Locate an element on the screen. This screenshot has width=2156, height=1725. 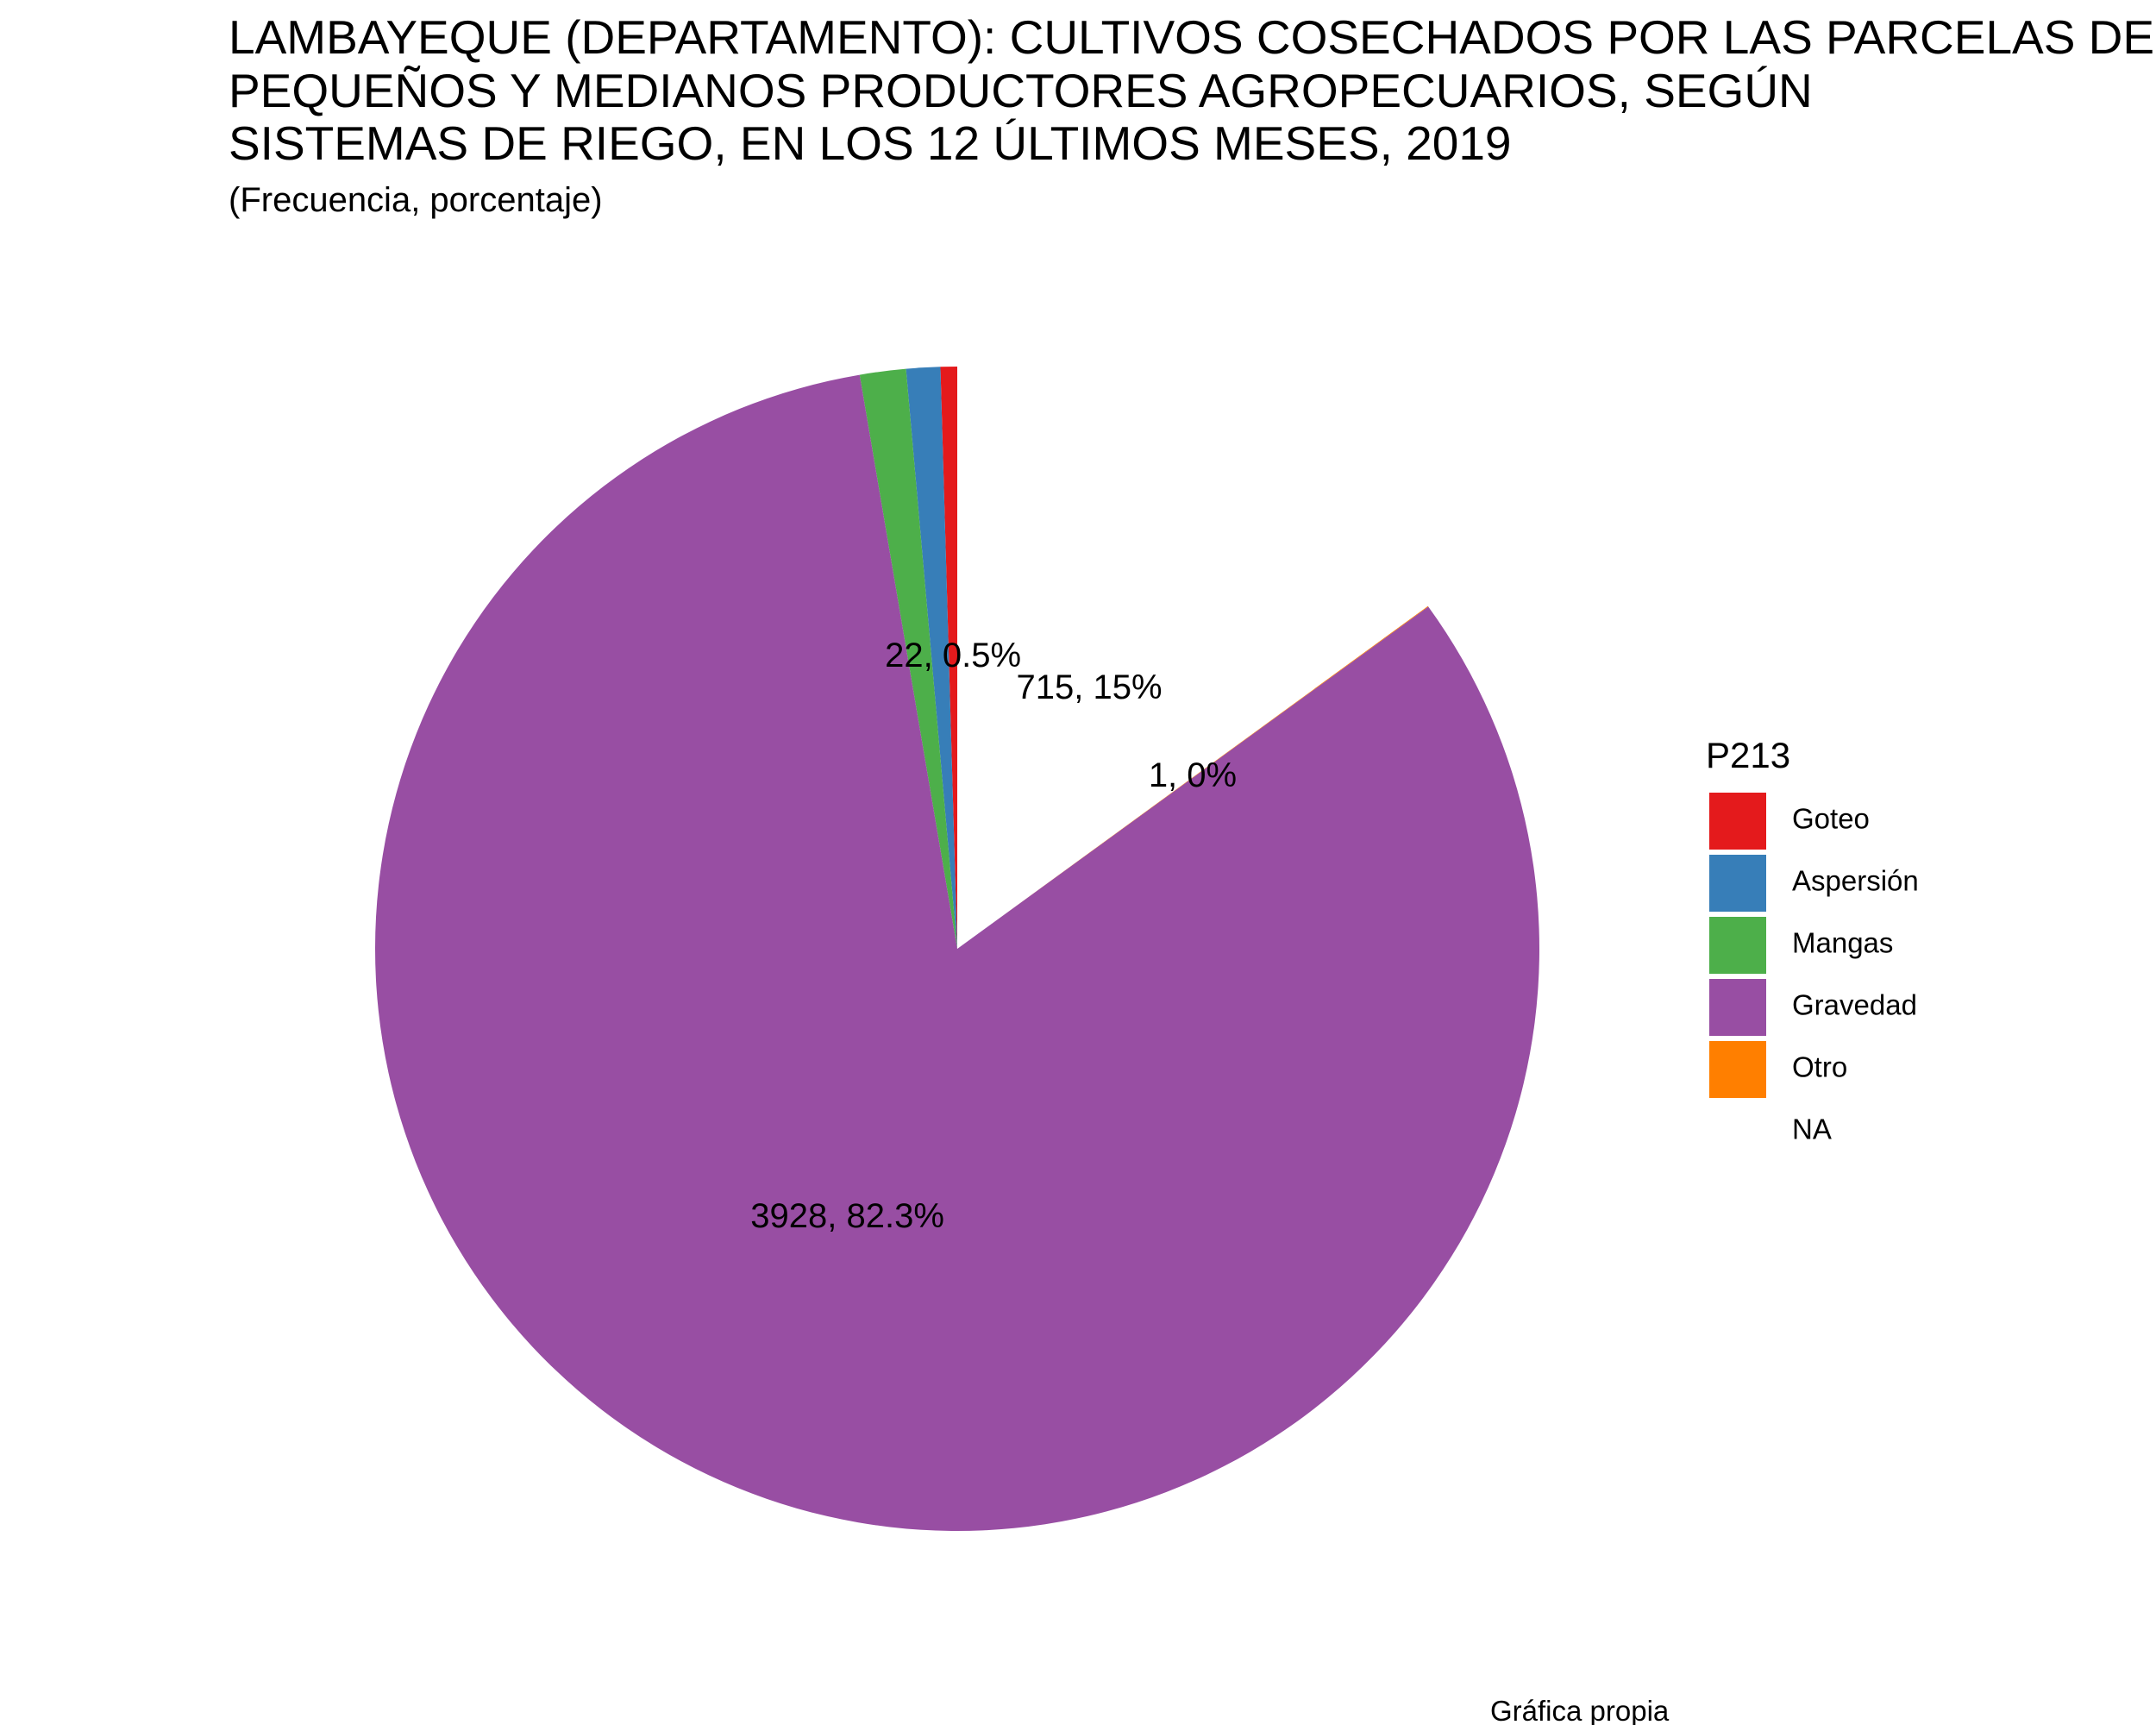
legend-label-na: NA is located at coordinates (1812, 1129).